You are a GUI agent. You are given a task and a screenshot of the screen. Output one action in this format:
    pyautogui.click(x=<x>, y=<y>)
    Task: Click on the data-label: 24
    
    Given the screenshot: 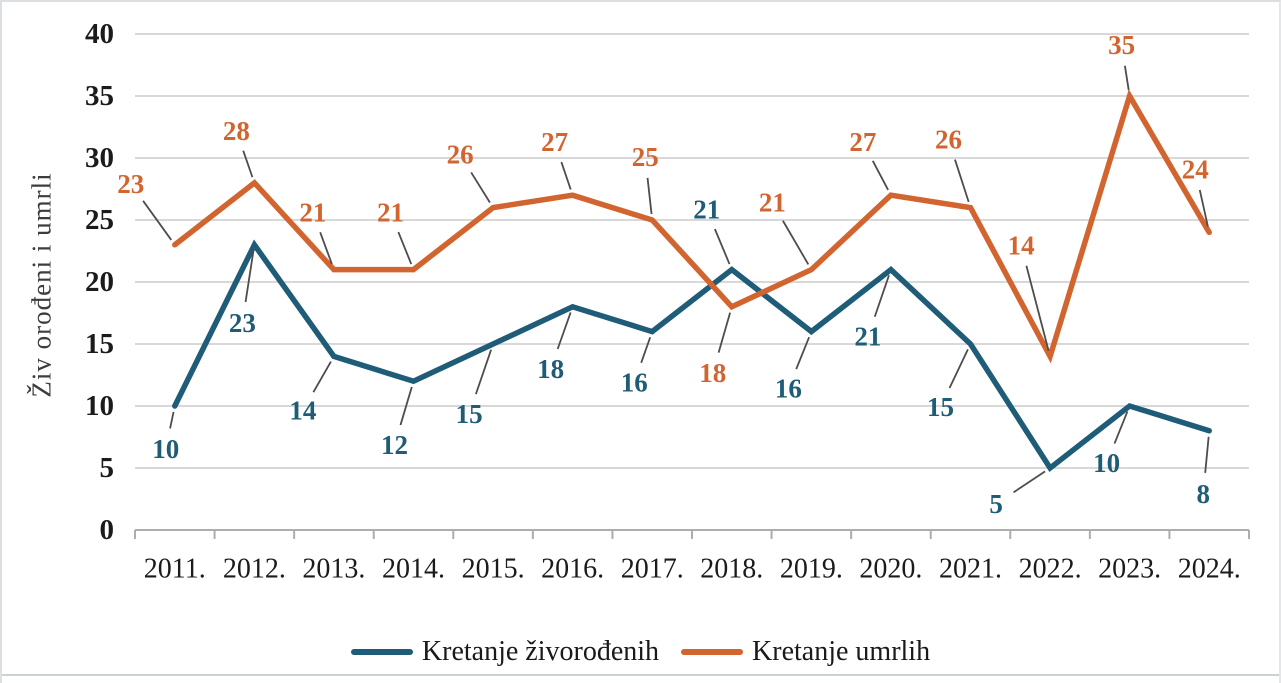 What is the action you would take?
    pyautogui.click(x=1195, y=169)
    